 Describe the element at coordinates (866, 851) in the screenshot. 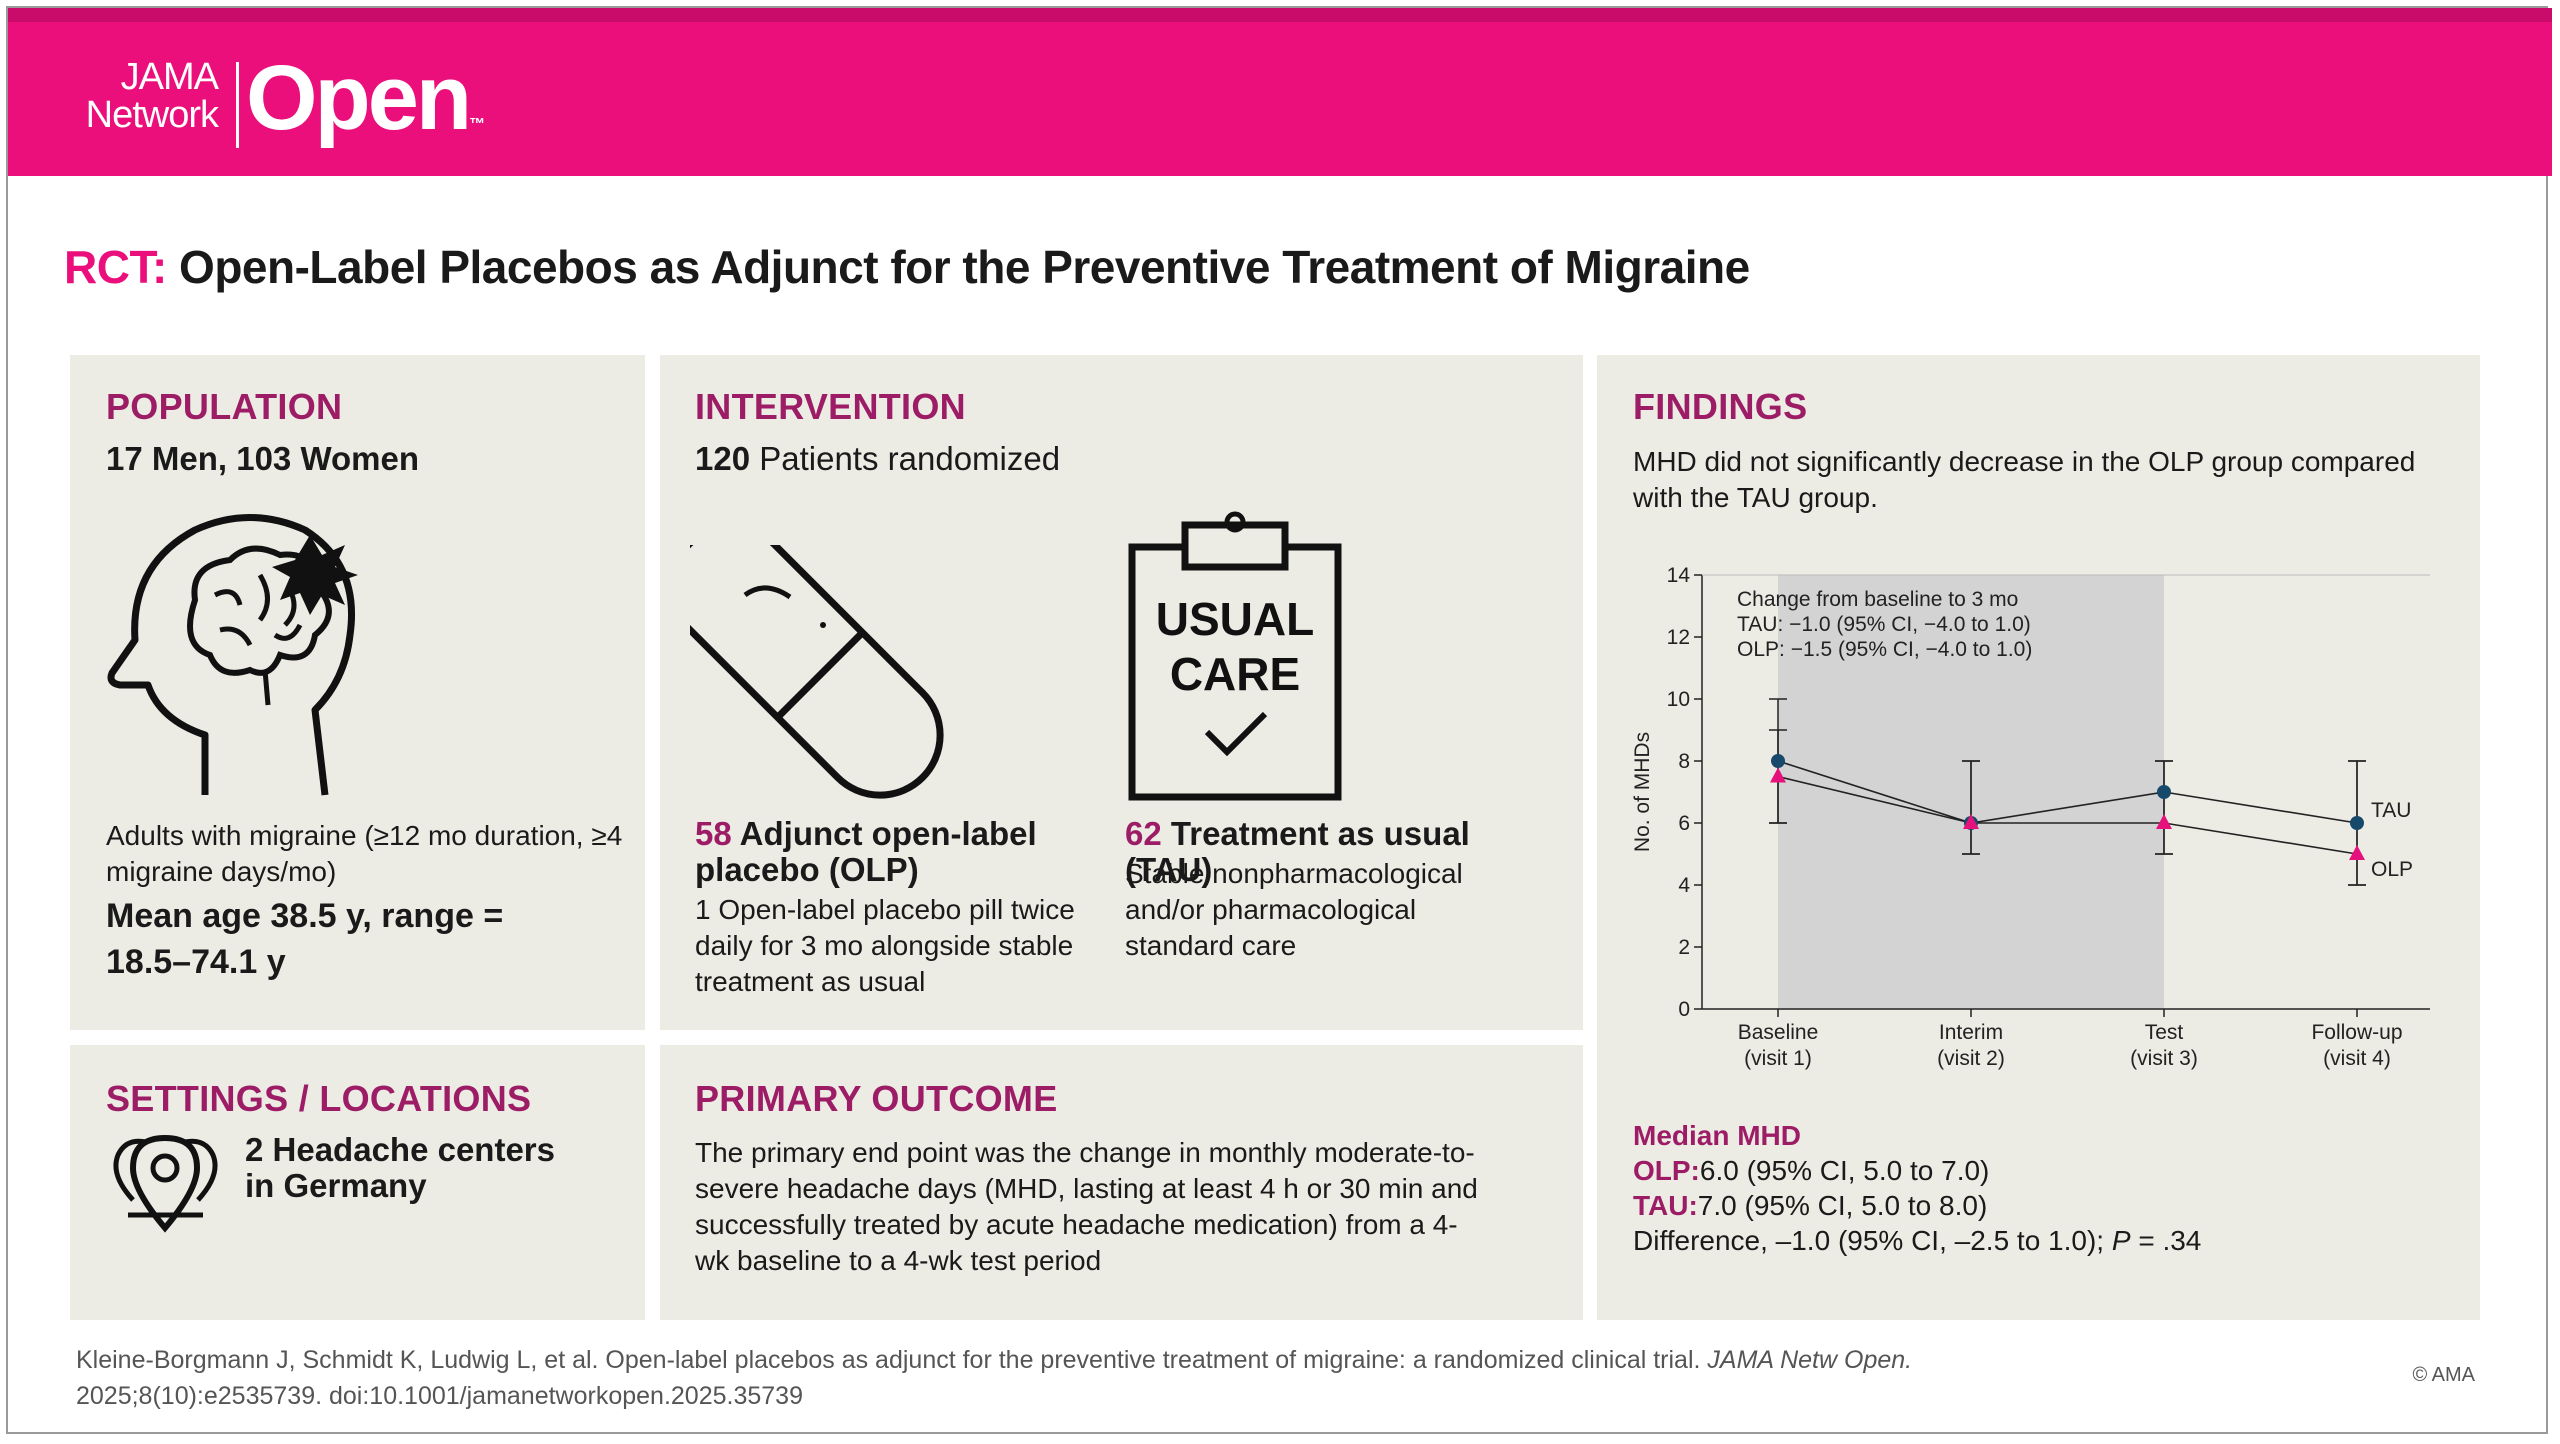

I see `olp-label-text: Adjunct open-label placebo (OLP)` at that location.